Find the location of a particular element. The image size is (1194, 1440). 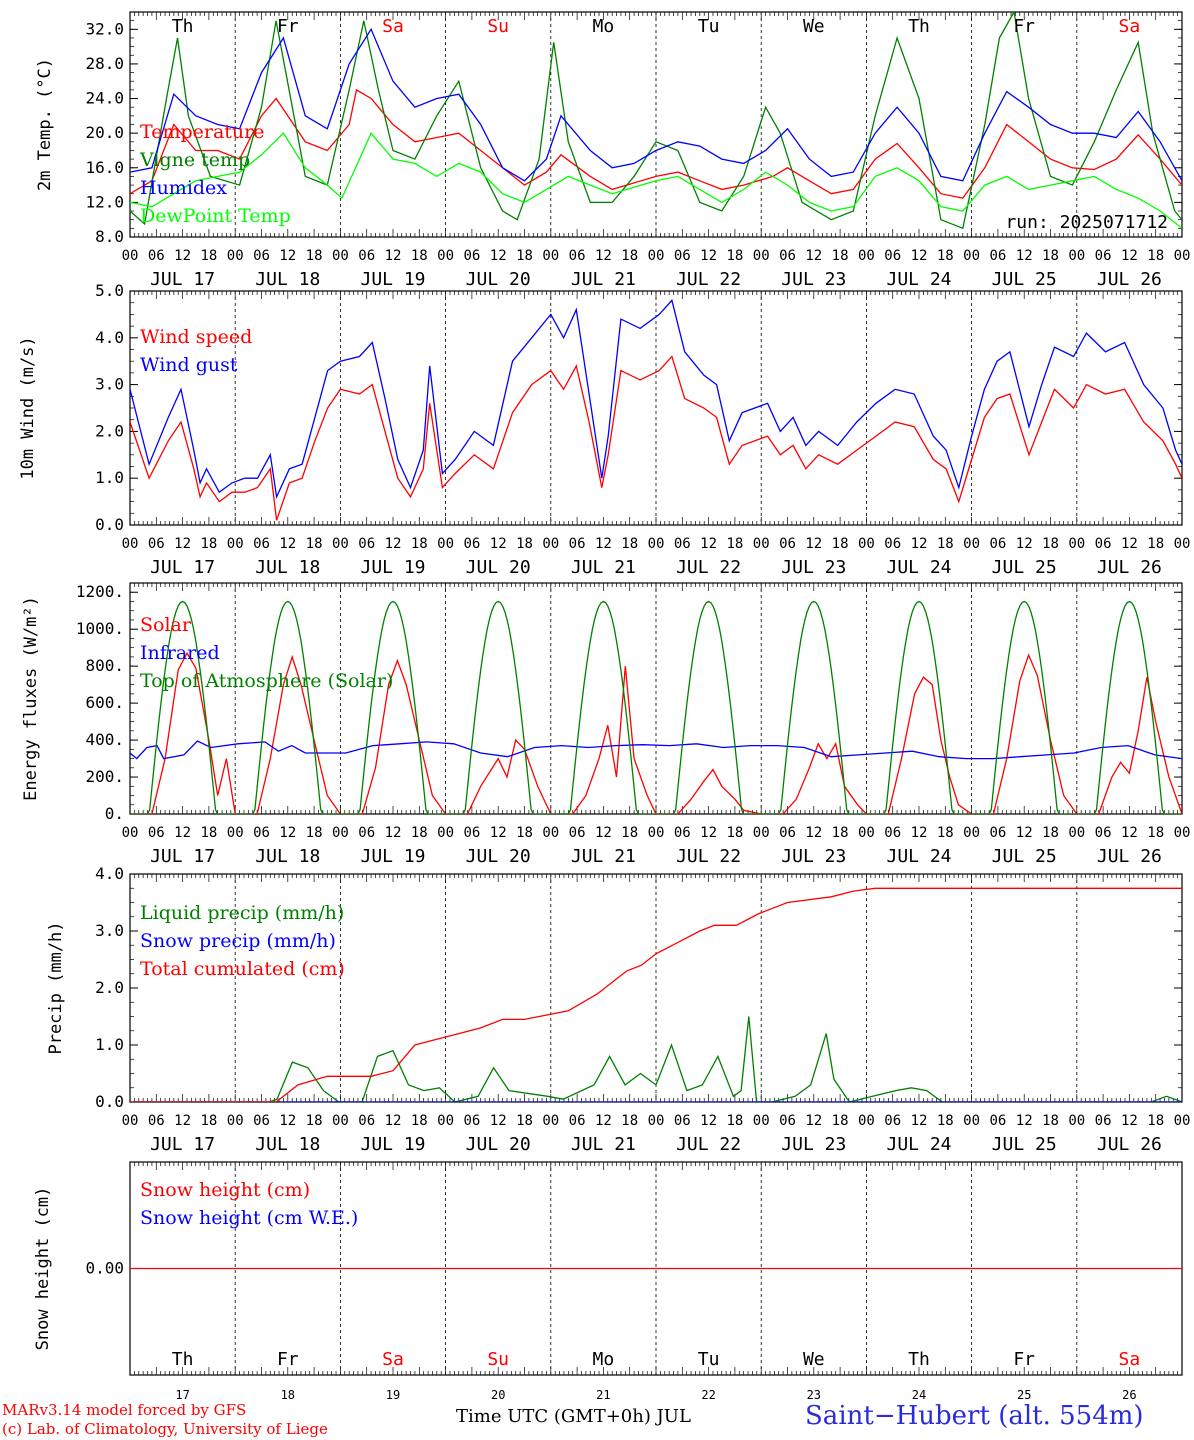

y-tick-label: 1000. is located at coordinates (100, 628).